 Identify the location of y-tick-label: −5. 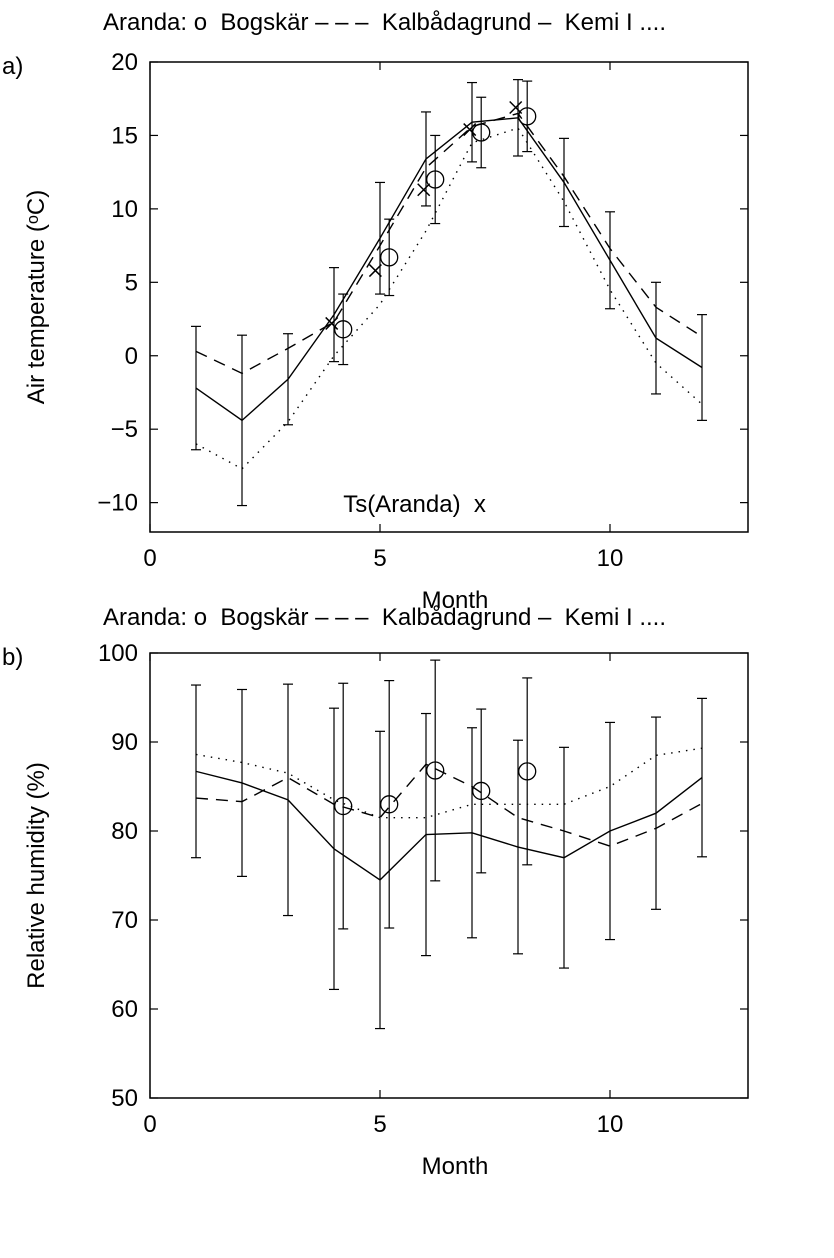
(124, 429).